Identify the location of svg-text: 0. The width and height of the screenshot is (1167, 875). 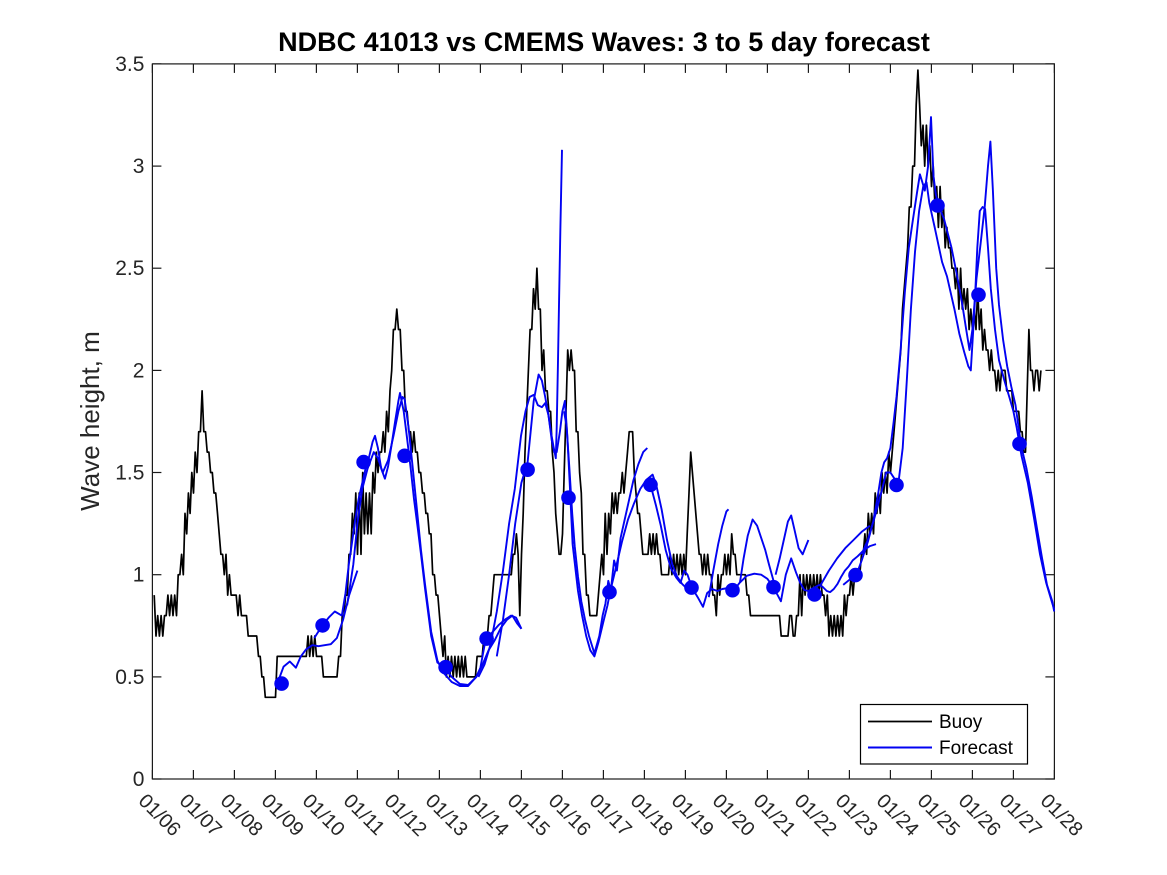
(139, 779).